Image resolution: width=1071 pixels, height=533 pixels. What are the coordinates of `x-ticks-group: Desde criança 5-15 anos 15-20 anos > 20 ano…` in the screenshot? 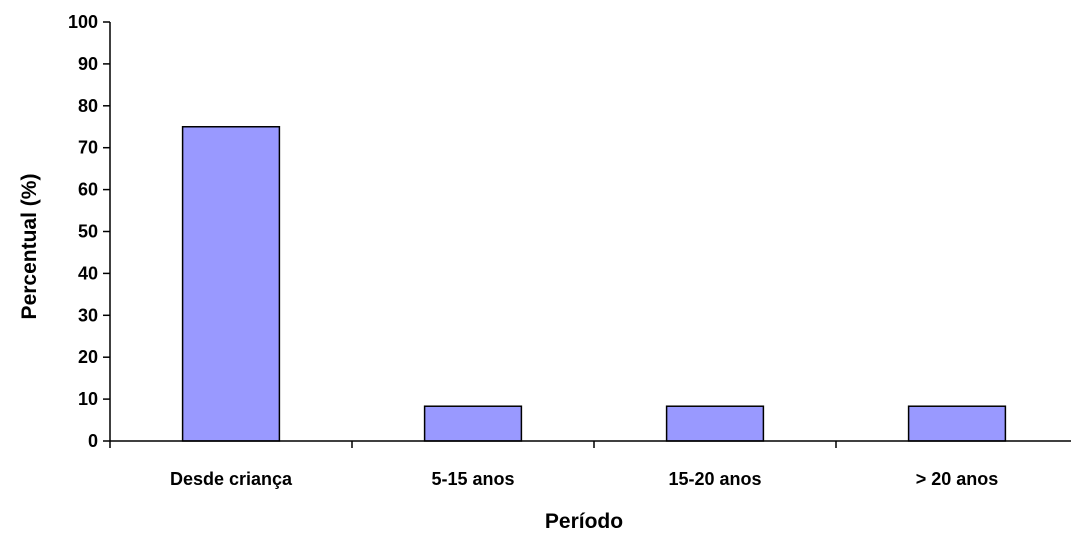 It's located at (554, 465).